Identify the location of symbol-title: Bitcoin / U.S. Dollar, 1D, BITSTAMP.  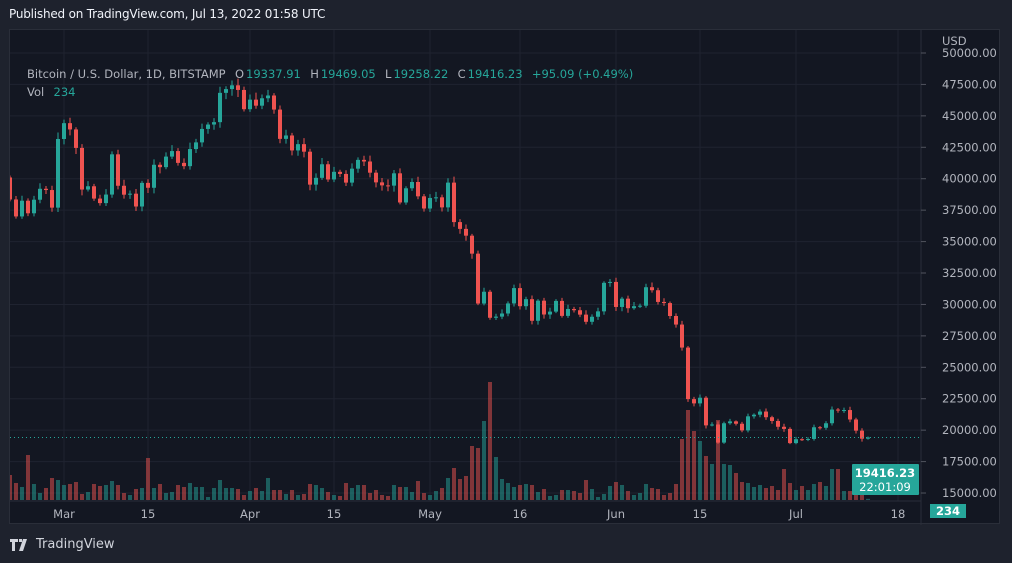
(126, 74).